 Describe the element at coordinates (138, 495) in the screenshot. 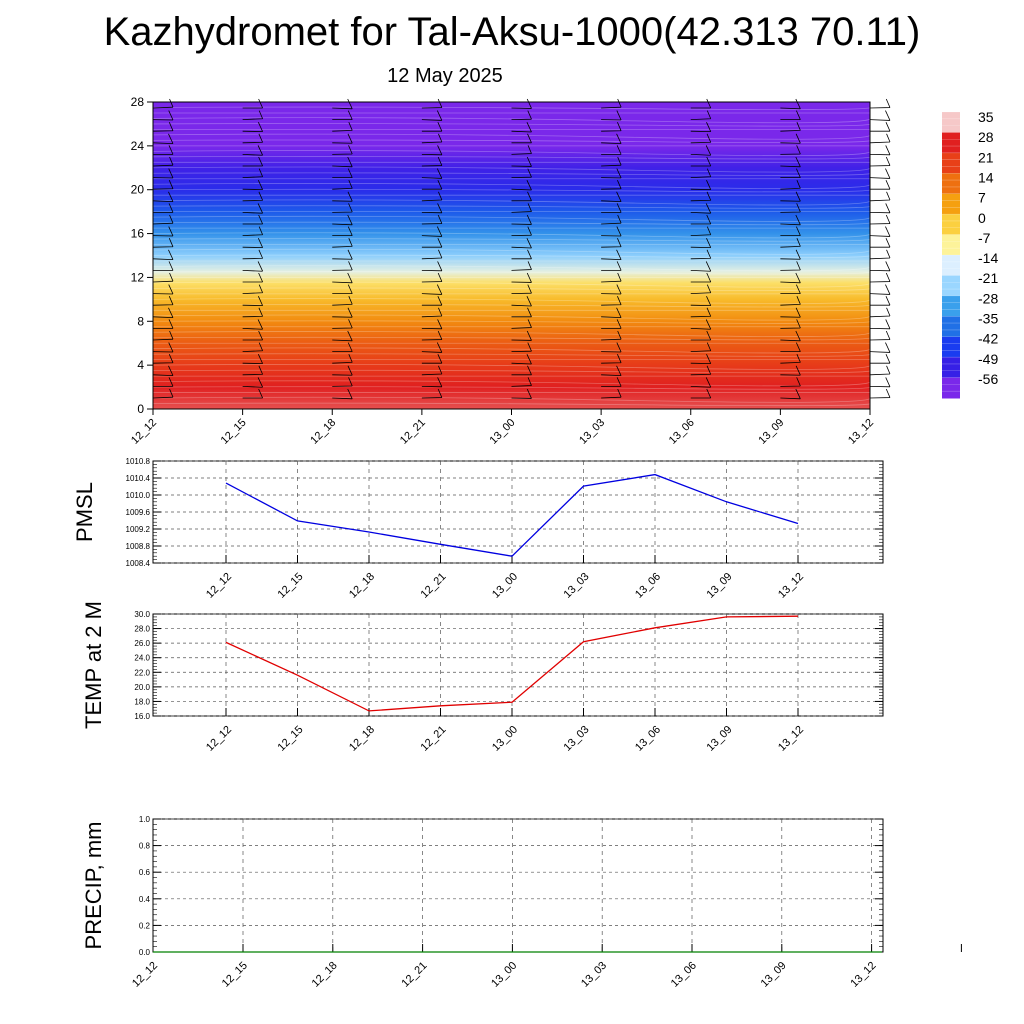

I see `y-tick-label: 1010.0` at that location.